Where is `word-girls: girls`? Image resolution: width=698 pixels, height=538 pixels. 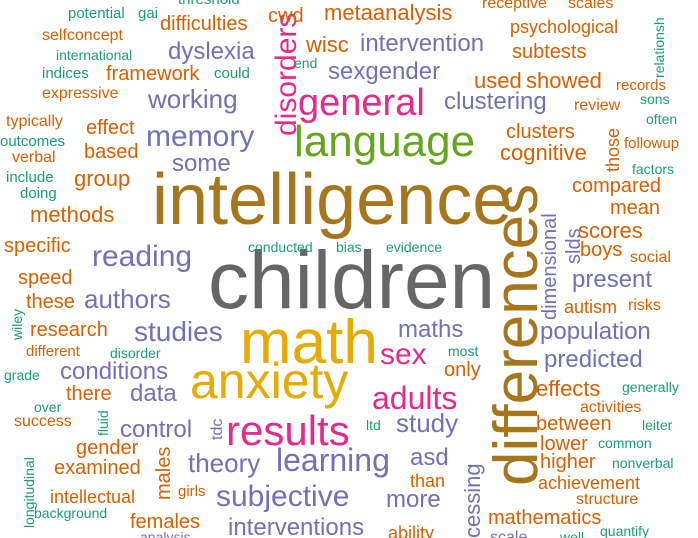 word-girls: girls is located at coordinates (192, 491).